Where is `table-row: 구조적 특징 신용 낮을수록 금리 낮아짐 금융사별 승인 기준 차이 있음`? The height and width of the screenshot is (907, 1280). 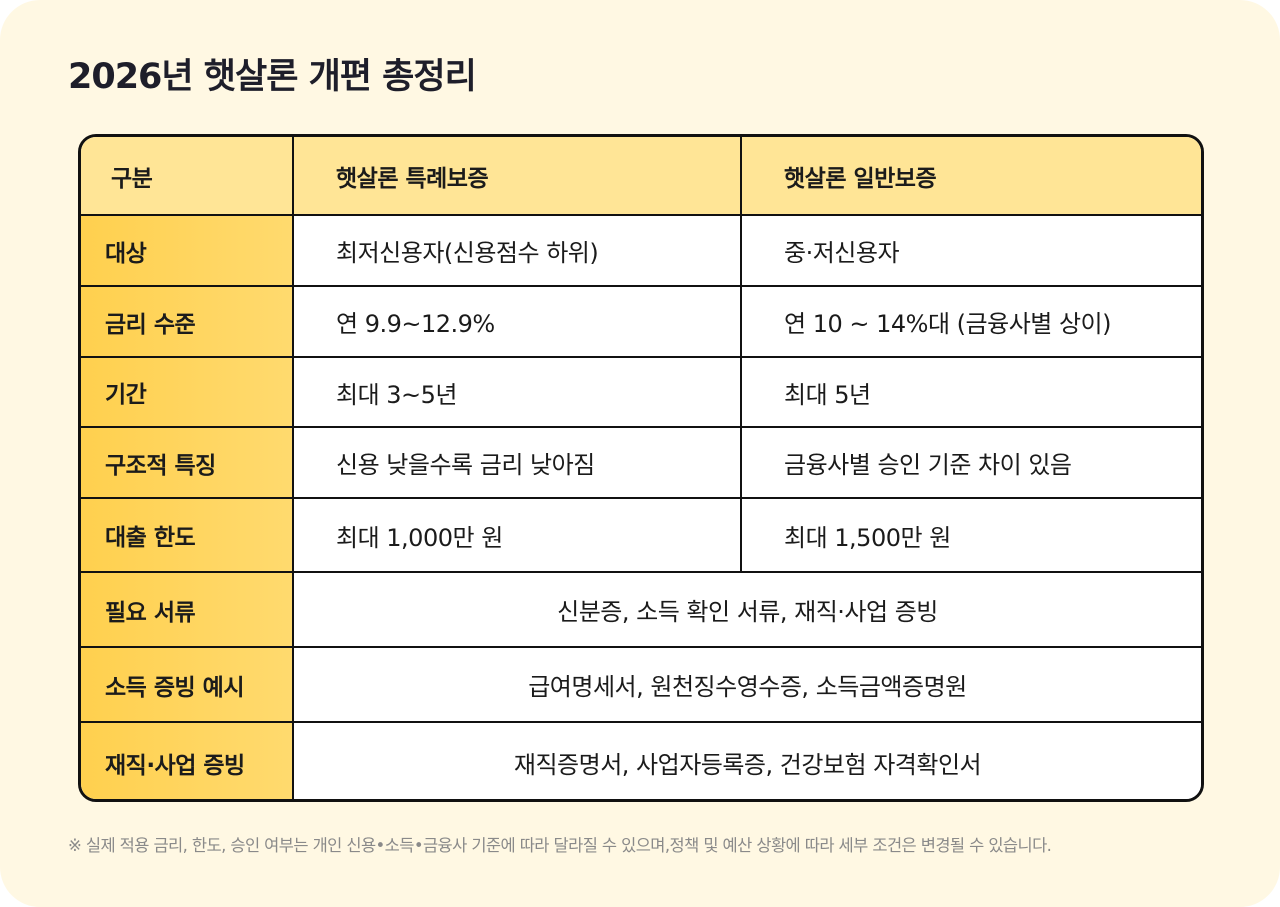
table-row: 구조적 특징 신용 낮을수록 금리 낮아짐 금융사별 승인 기준 차이 있음 is located at coordinates (641, 462).